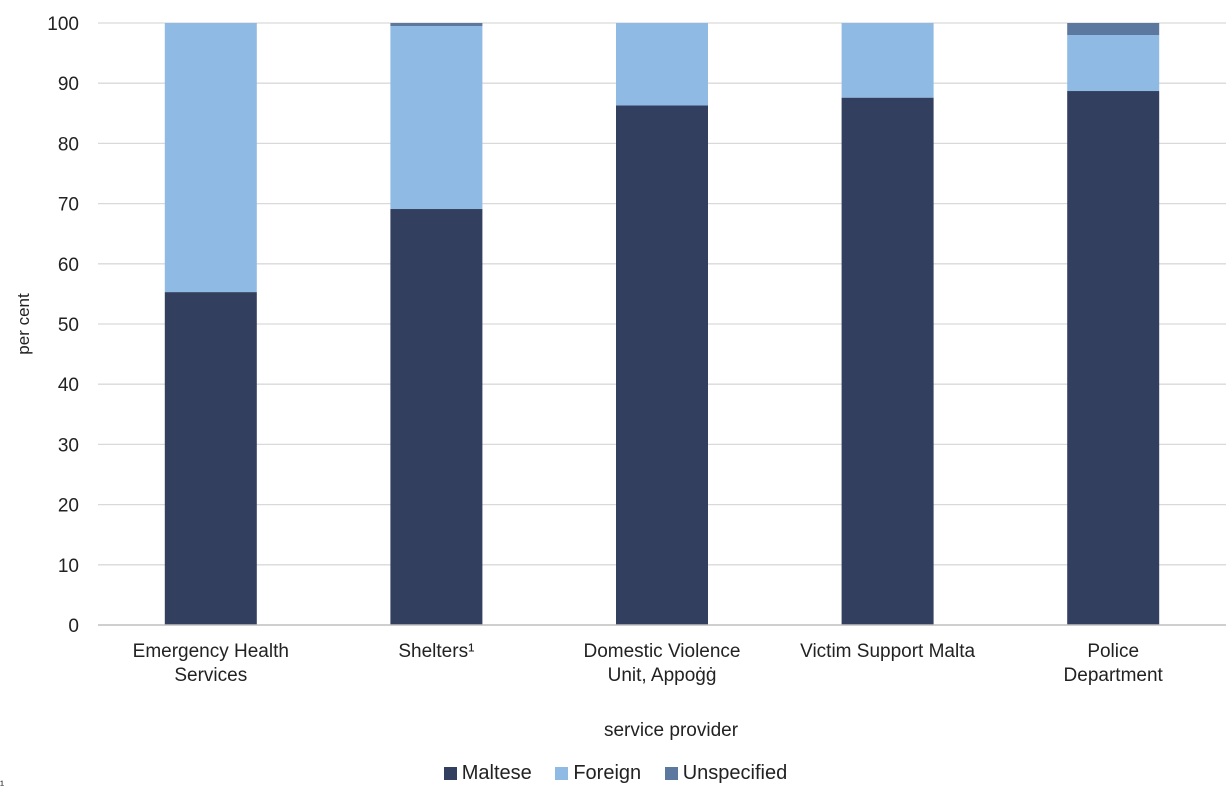 This screenshot has width=1231, height=794. I want to click on legend-item-unspecified: Unspecified, so click(726, 773).